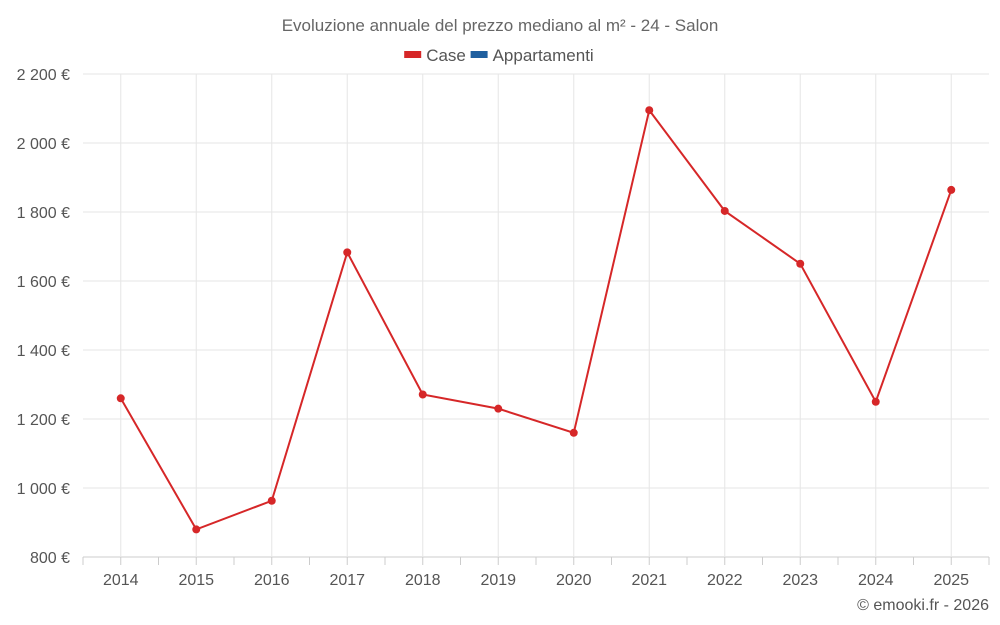 The image size is (1000, 625). What do you see at coordinates (43, 420) in the screenshot?
I see `y-tick-label: 1 200 €` at bounding box center [43, 420].